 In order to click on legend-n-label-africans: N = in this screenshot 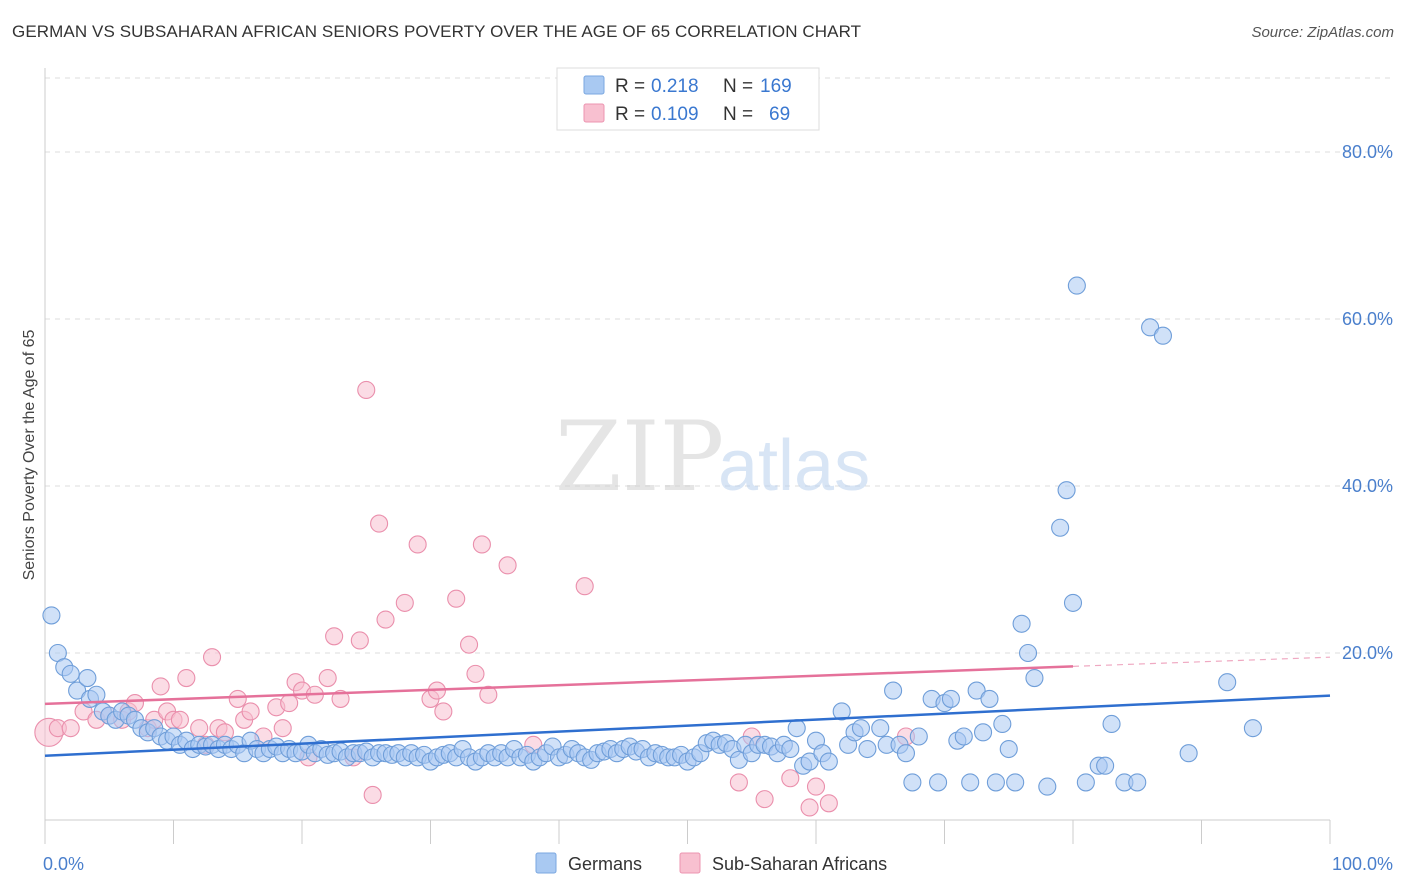, I will do `click(738, 114)`.